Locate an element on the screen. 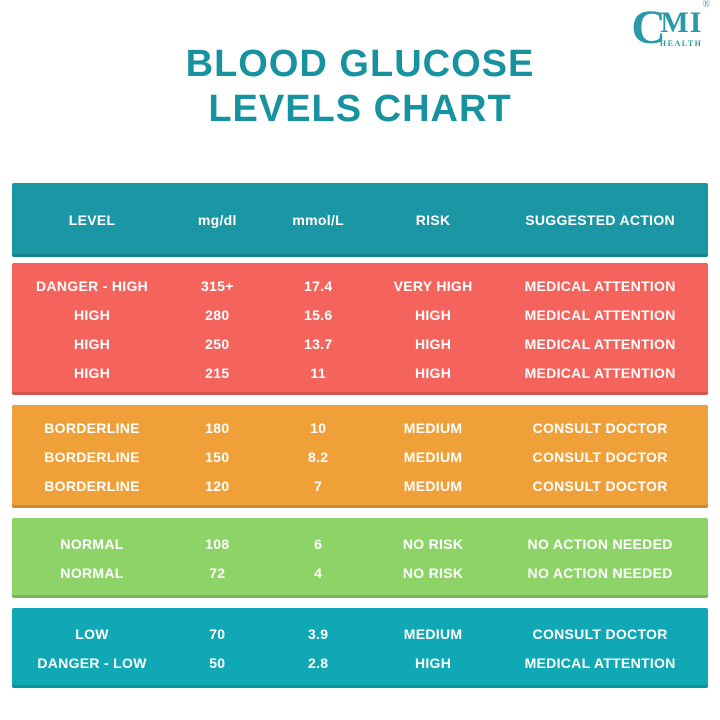  table-cell: 4 is located at coordinates (318, 572).